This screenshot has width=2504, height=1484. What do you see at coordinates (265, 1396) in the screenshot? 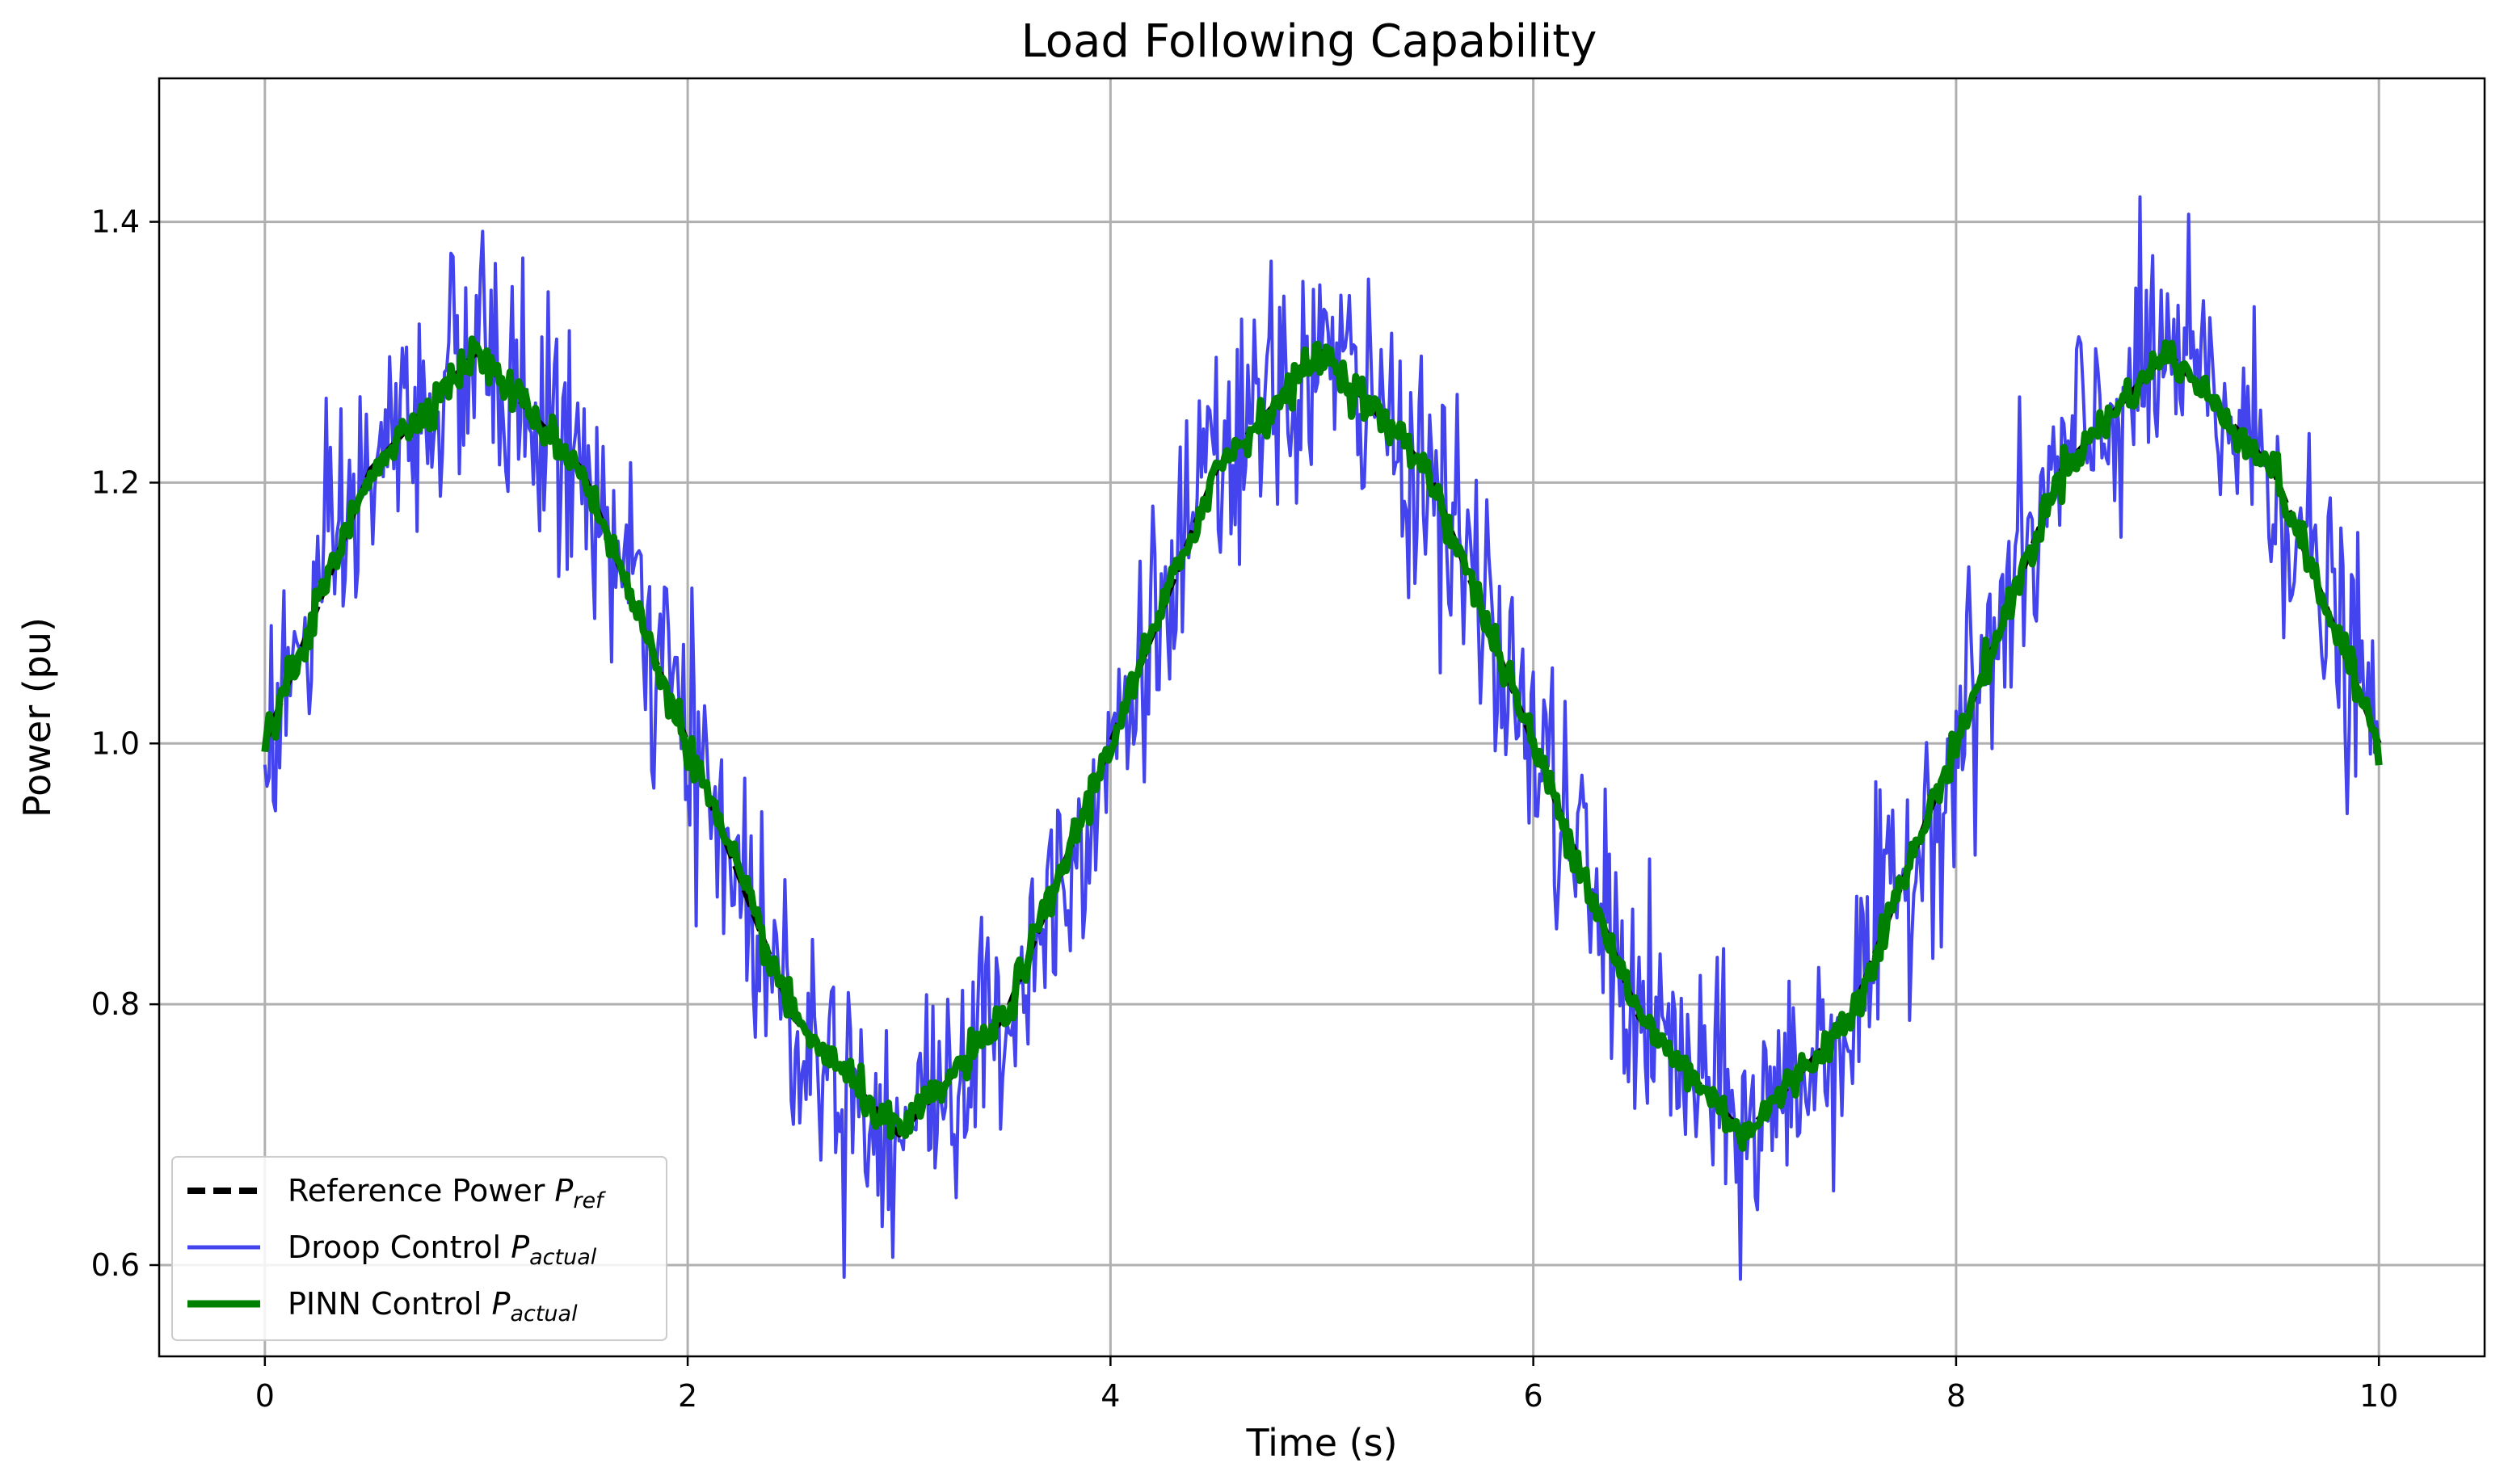
I see `x-tick-label: 0` at bounding box center [265, 1396].